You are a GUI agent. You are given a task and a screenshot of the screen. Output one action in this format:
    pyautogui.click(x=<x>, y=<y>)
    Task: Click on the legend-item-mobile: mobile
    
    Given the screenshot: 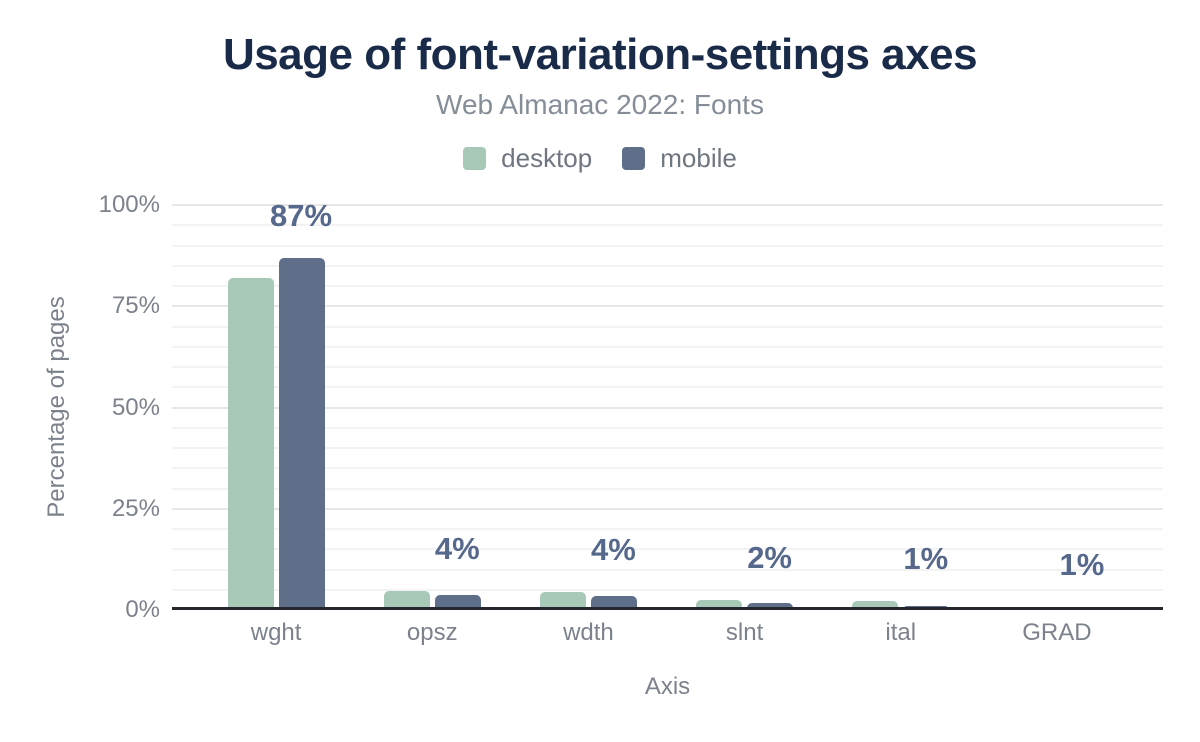 What is the action you would take?
    pyautogui.click(x=679, y=158)
    